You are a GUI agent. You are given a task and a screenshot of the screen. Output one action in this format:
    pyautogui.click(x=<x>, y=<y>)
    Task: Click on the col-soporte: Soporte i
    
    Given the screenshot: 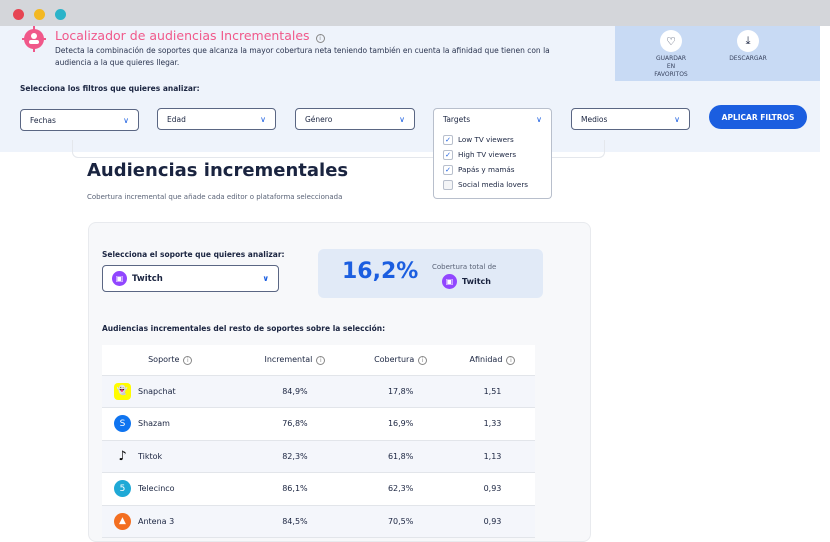 What is the action you would take?
    pyautogui.click(x=170, y=360)
    